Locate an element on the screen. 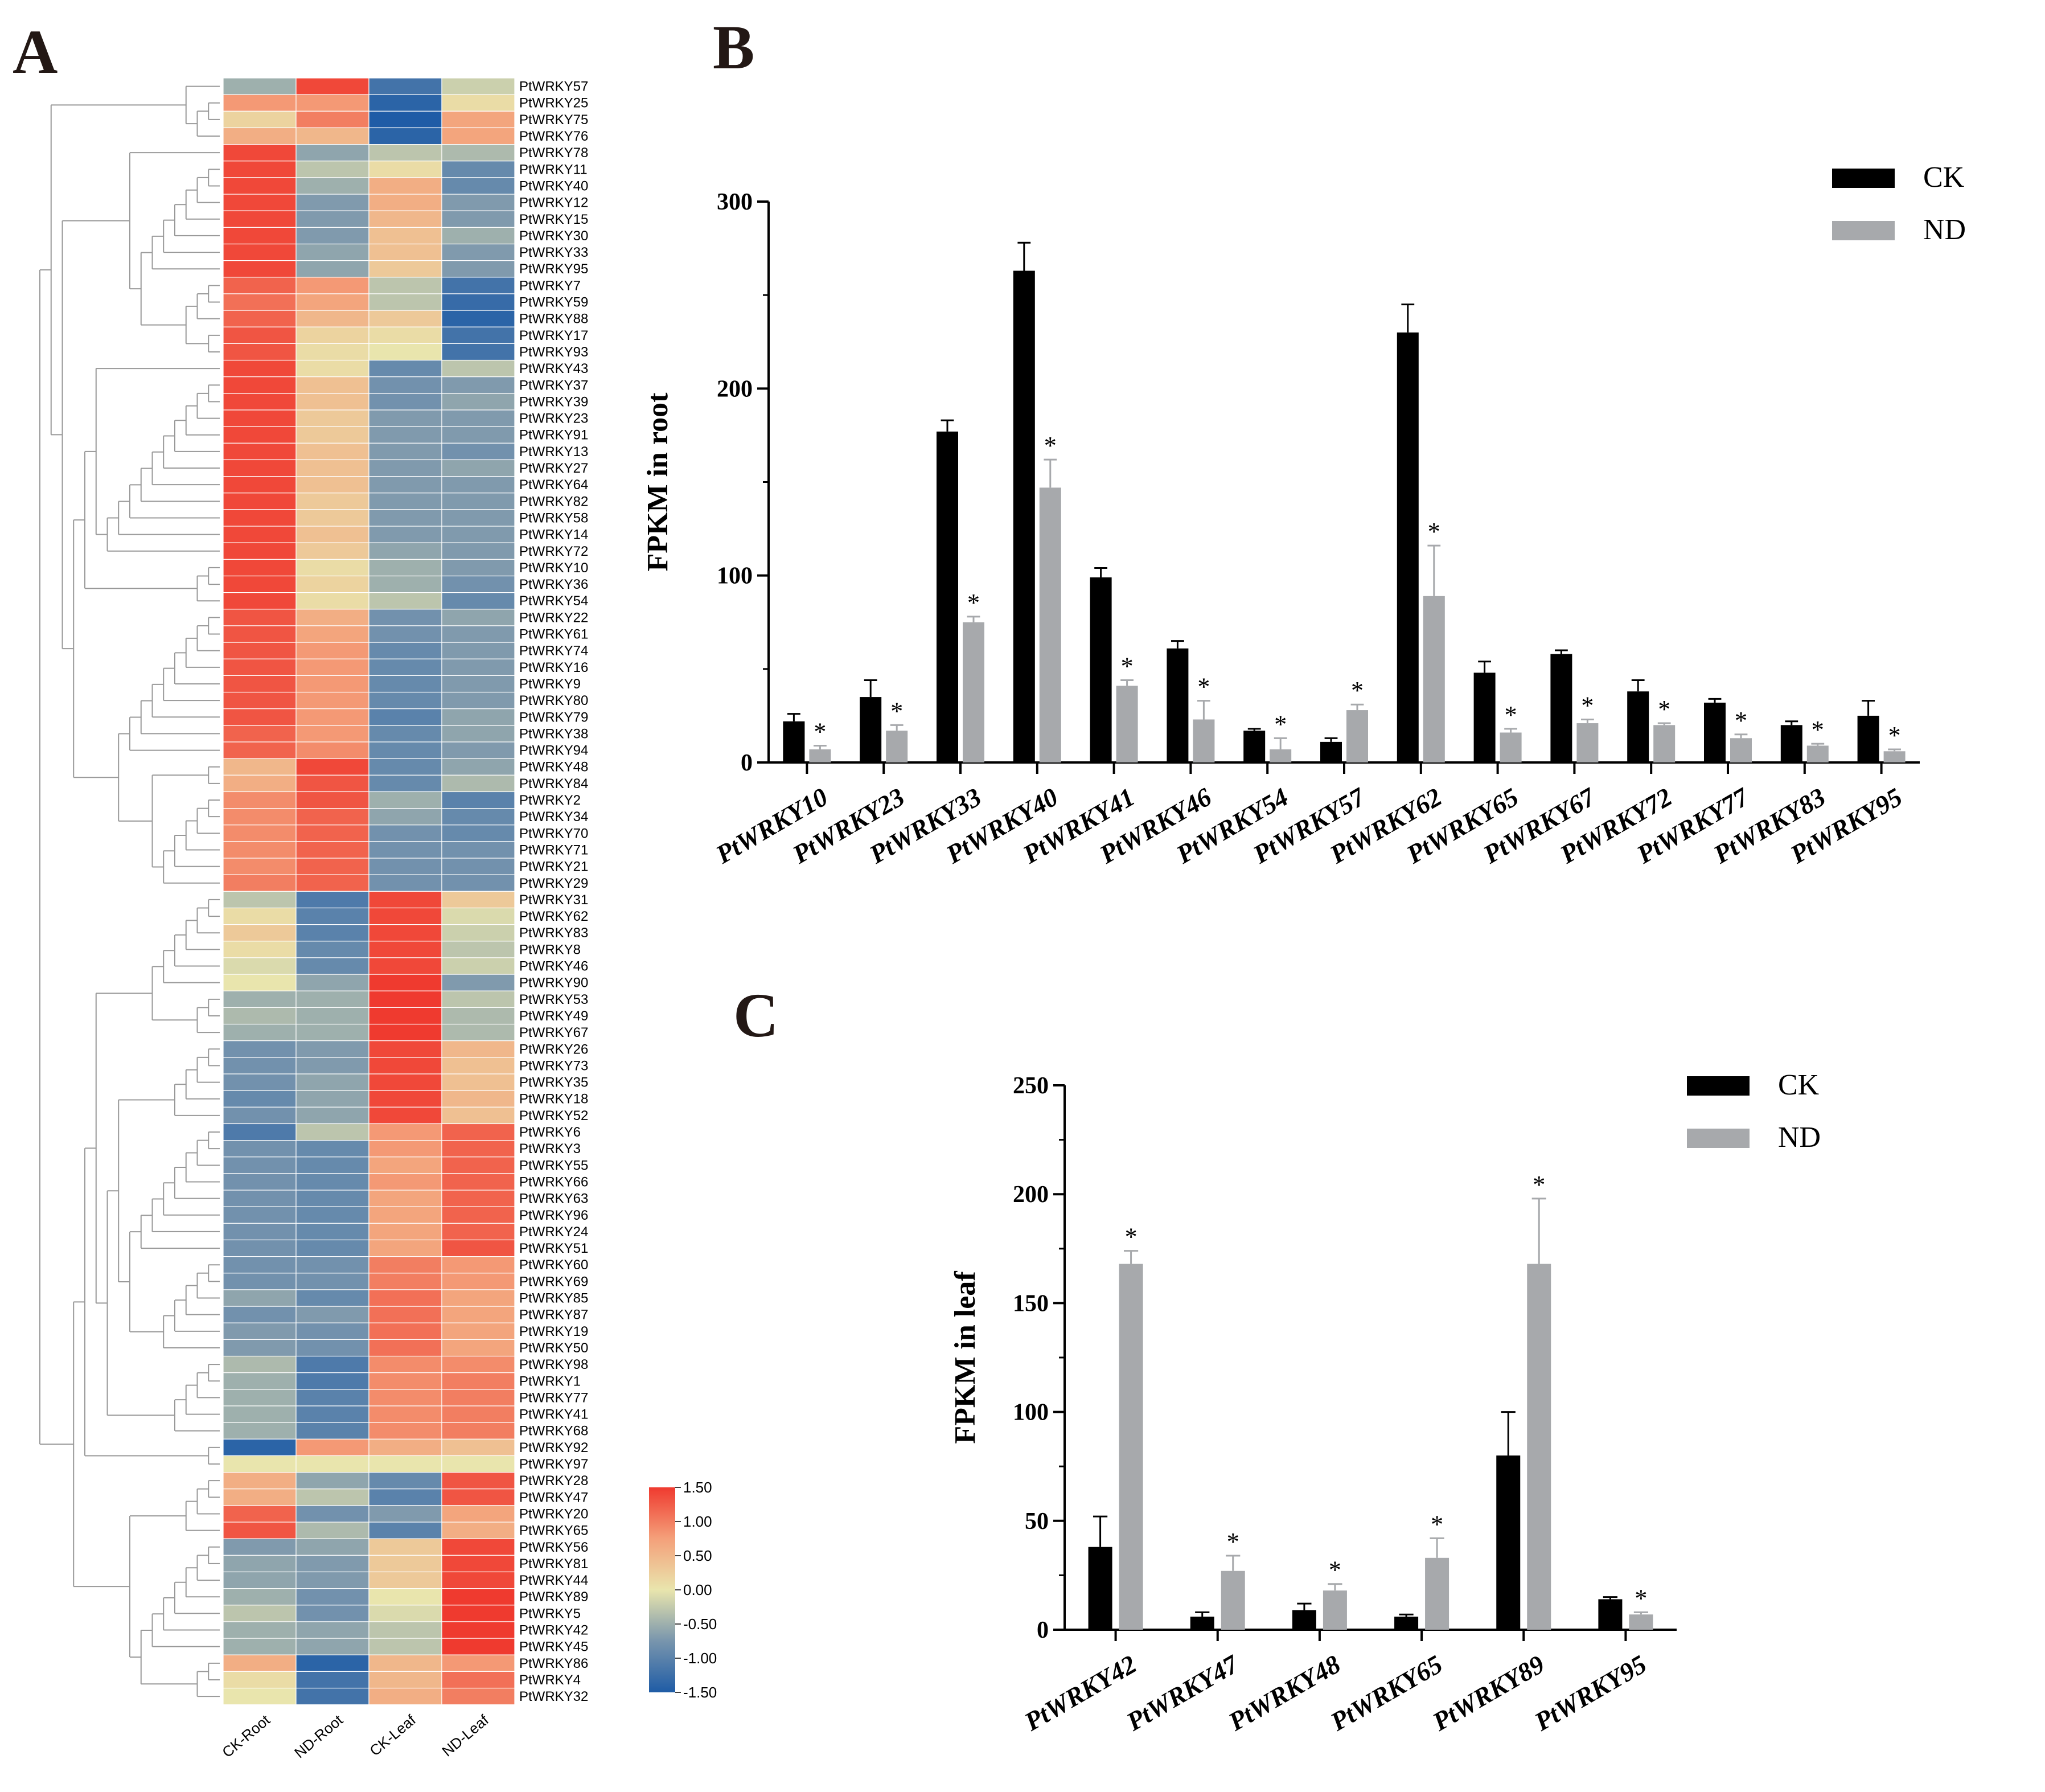 The width and height of the screenshot is (2045, 1792). heatmap-row-label: PtWRKY24 is located at coordinates (553, 1232).